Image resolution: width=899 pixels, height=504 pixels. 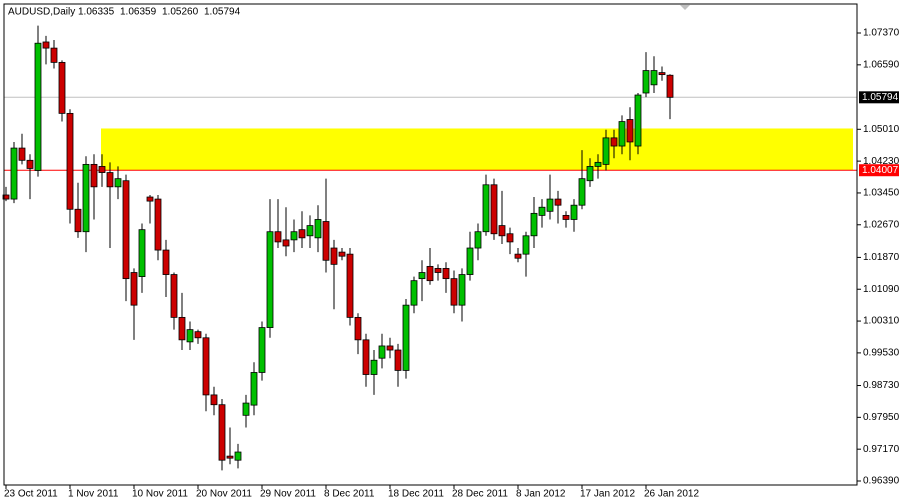 I want to click on y-tick-label: 1.02670, so click(x=881, y=224).